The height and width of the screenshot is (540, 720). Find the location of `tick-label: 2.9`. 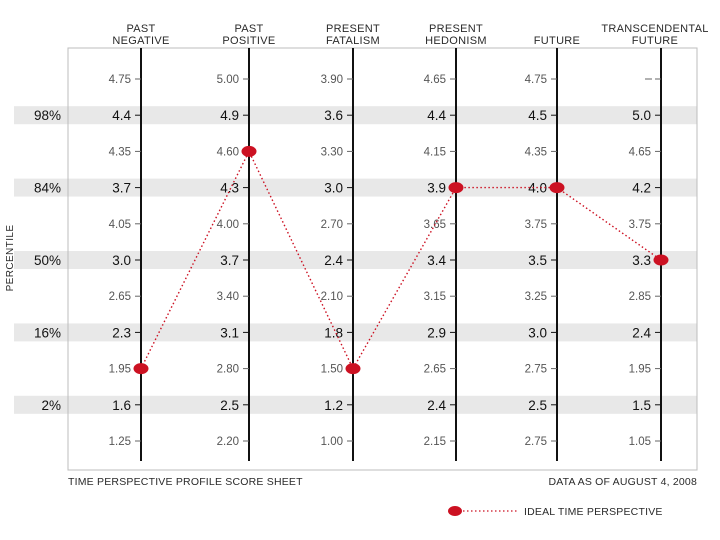

tick-label: 2.9 is located at coordinates (436, 332).